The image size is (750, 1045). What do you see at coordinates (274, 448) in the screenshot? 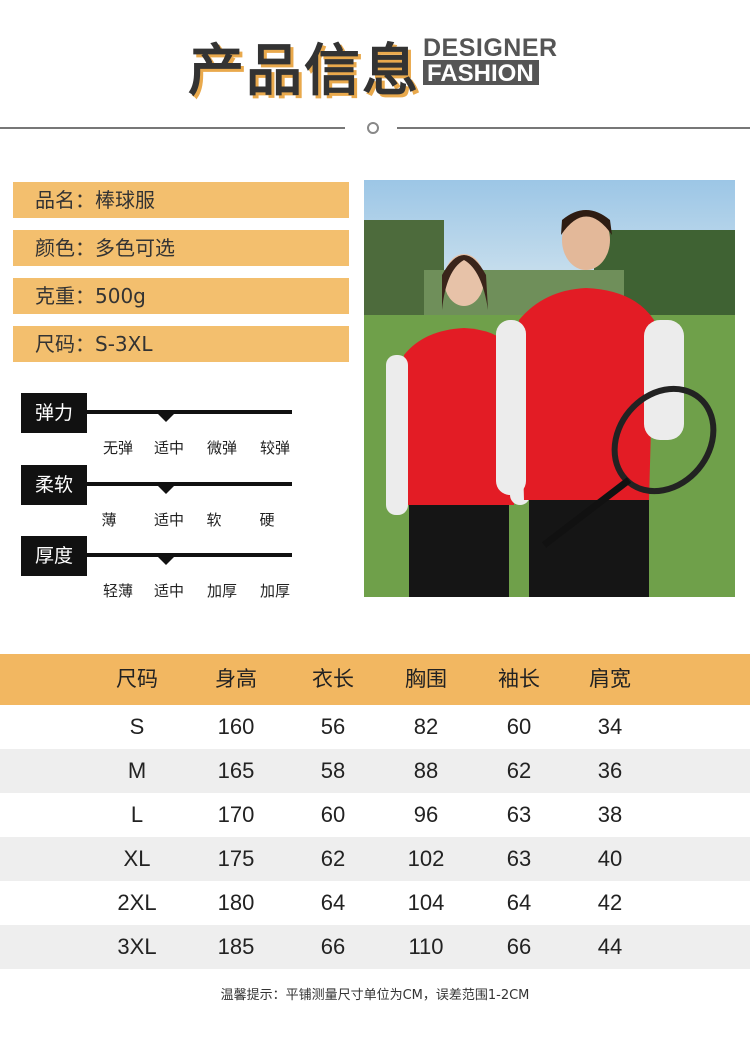
I see `attr-option: 较弹` at bounding box center [274, 448].